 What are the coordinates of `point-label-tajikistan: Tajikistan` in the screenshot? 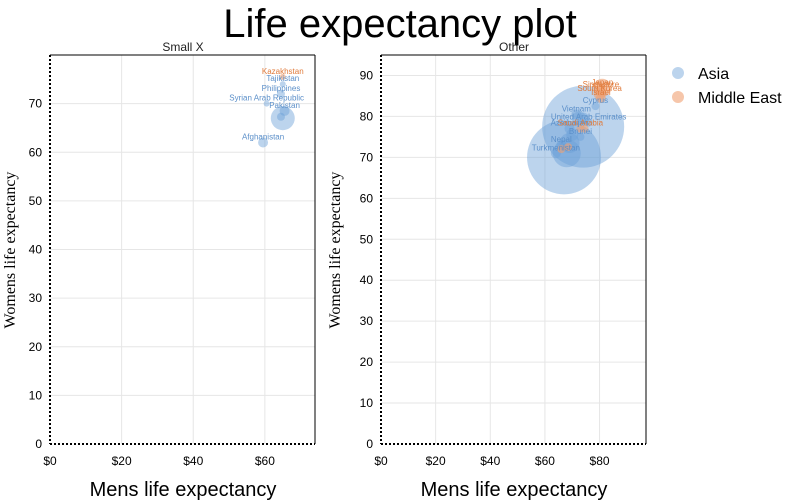 It's located at (282, 78).